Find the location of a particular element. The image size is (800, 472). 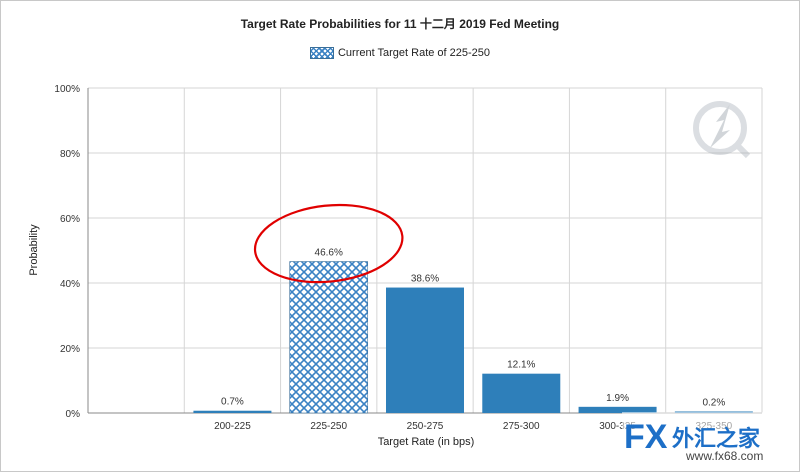

annotation-circle is located at coordinates (328, 243).